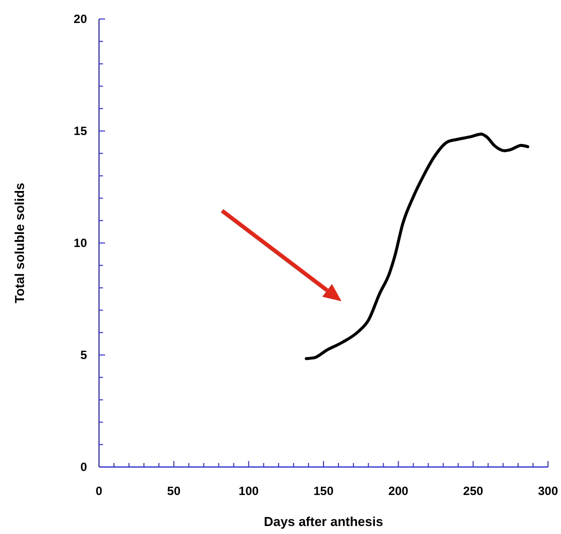  I want to click on y-tick-label: 20, so click(81, 19).